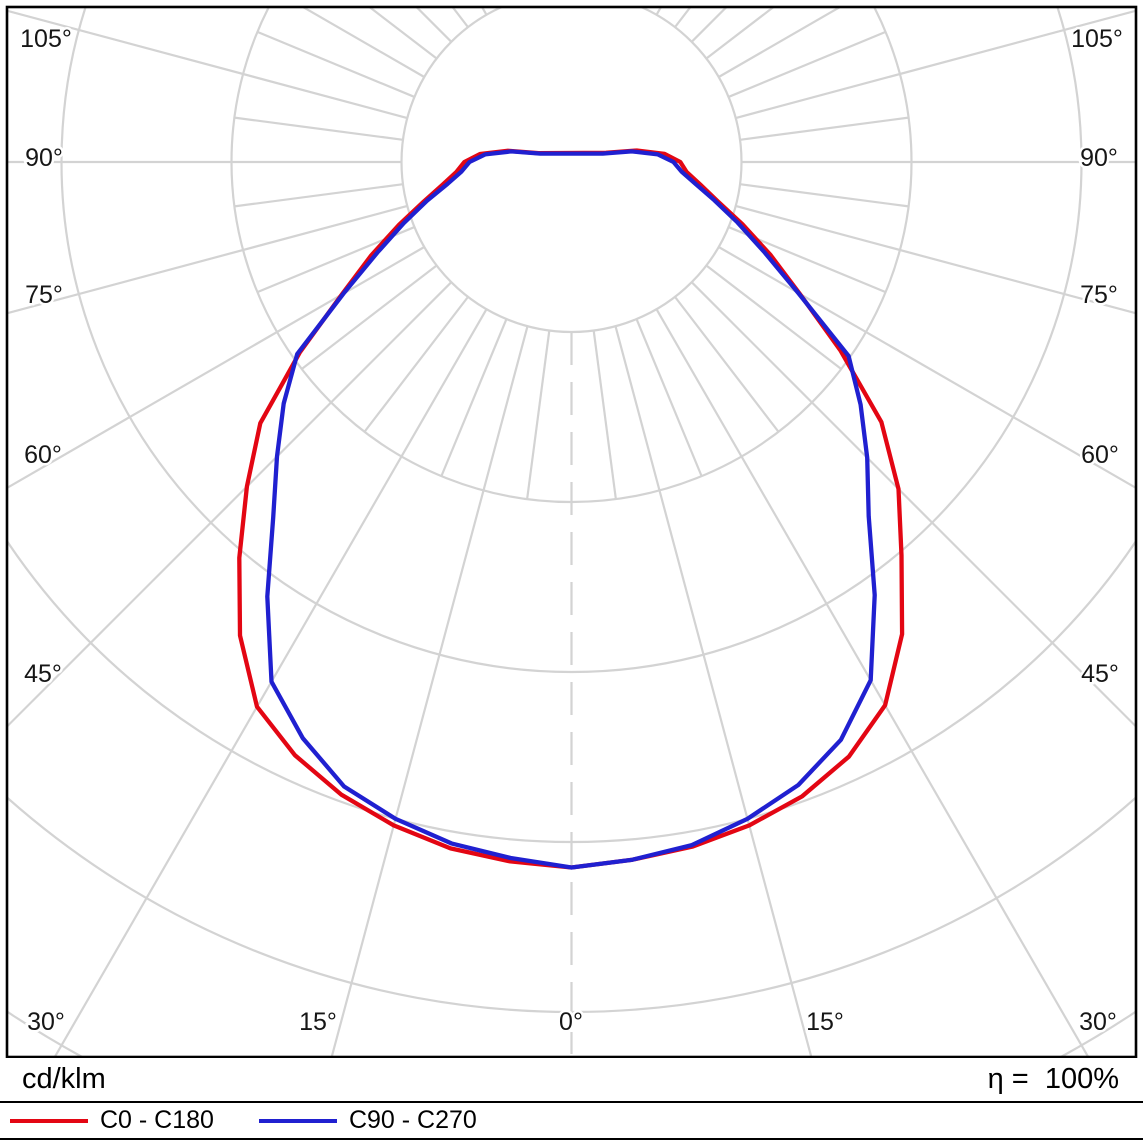 The height and width of the screenshot is (1143, 1143). I want to click on legend-item-c0-c180: C0 - C180, so click(112, 1120).